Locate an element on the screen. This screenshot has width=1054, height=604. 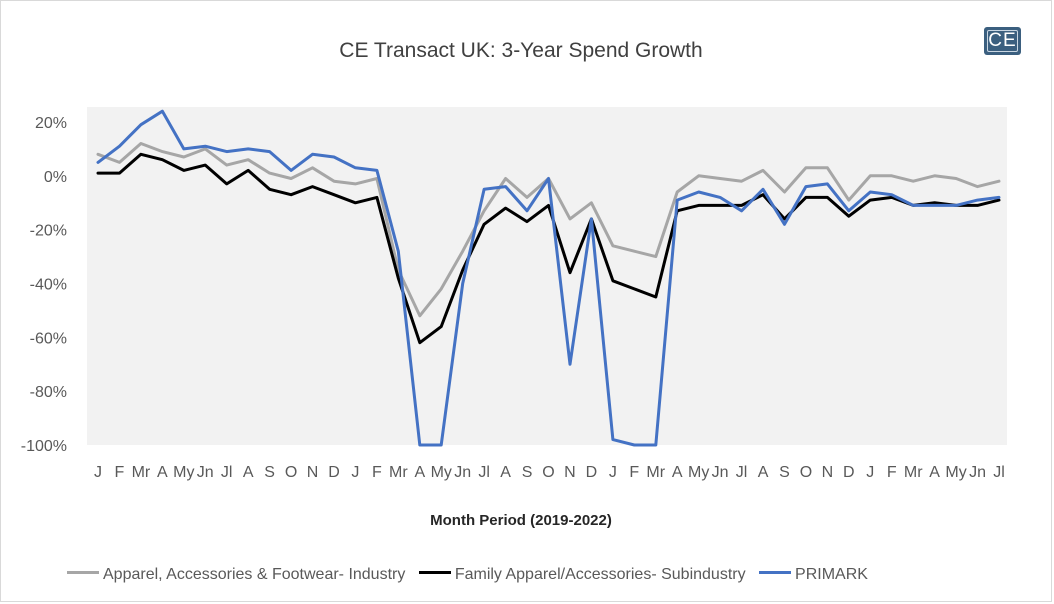
legend-item-subindustry: Family Apparel/Accessories- Subindustry is located at coordinates (582, 575).